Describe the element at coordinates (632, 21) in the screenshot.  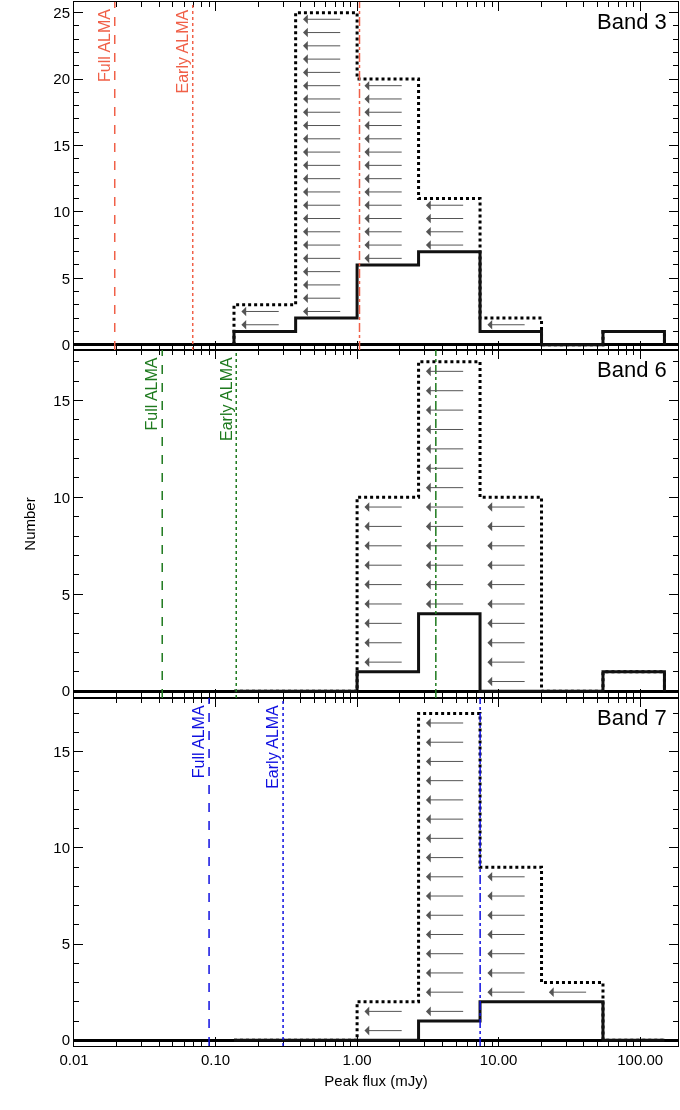
I see `annotation: Band 3` at that location.